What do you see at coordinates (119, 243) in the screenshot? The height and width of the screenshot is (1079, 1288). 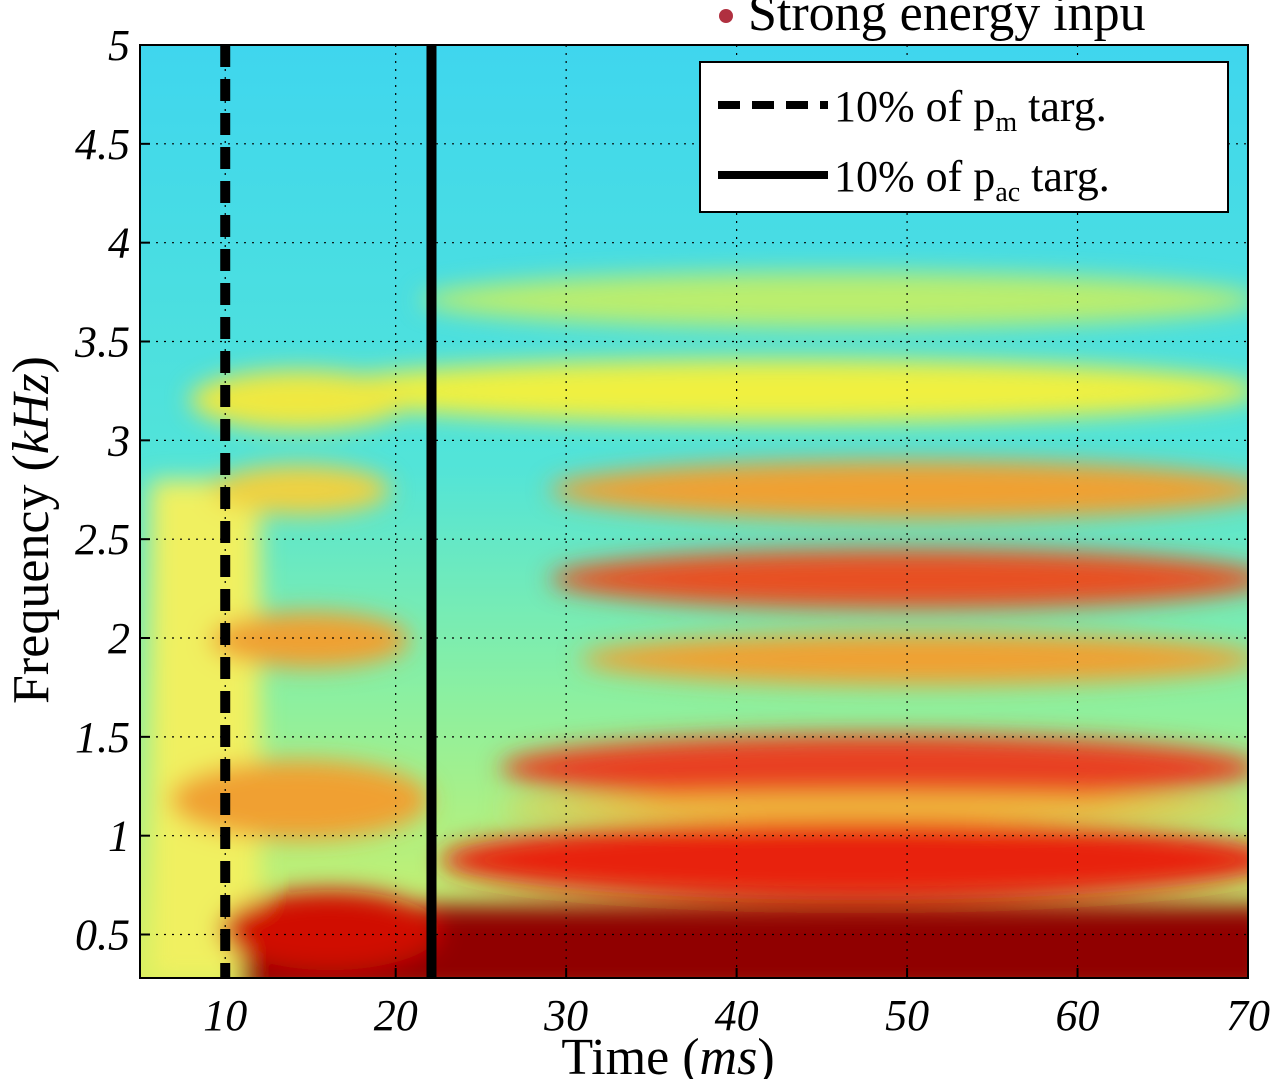 I see `y-tick-label: 4` at bounding box center [119, 243].